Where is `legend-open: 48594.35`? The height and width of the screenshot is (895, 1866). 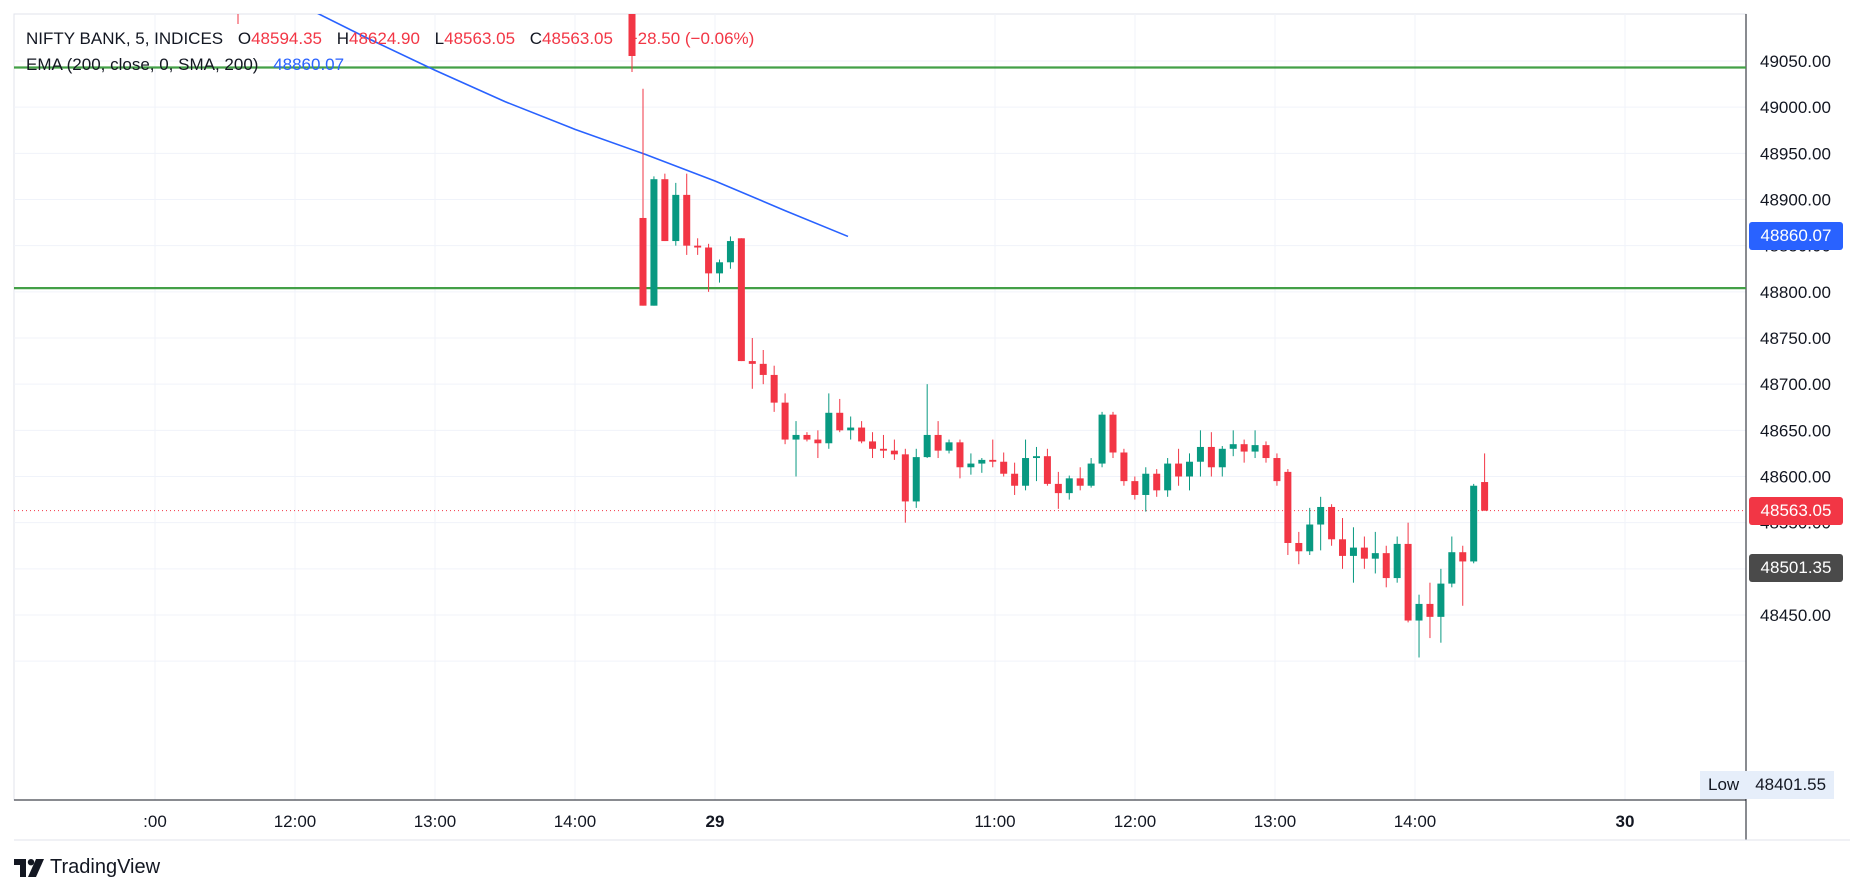
legend-open: 48594.35 is located at coordinates (286, 38).